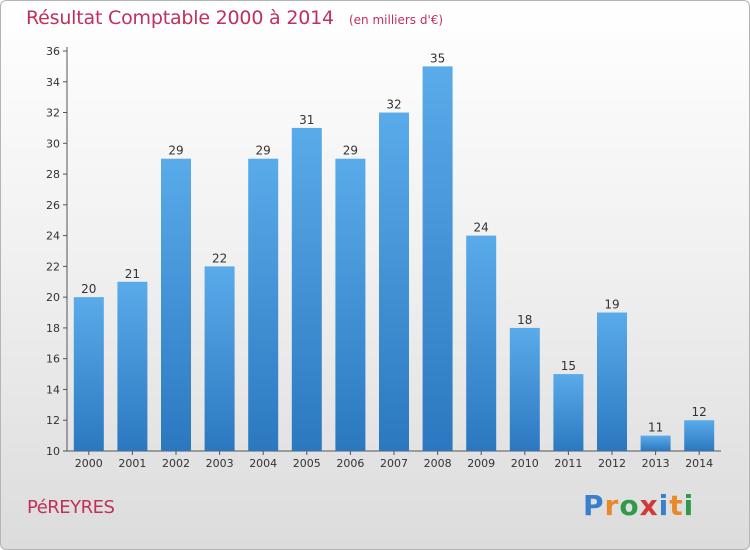  I want to click on bar-2003, so click(219, 358).